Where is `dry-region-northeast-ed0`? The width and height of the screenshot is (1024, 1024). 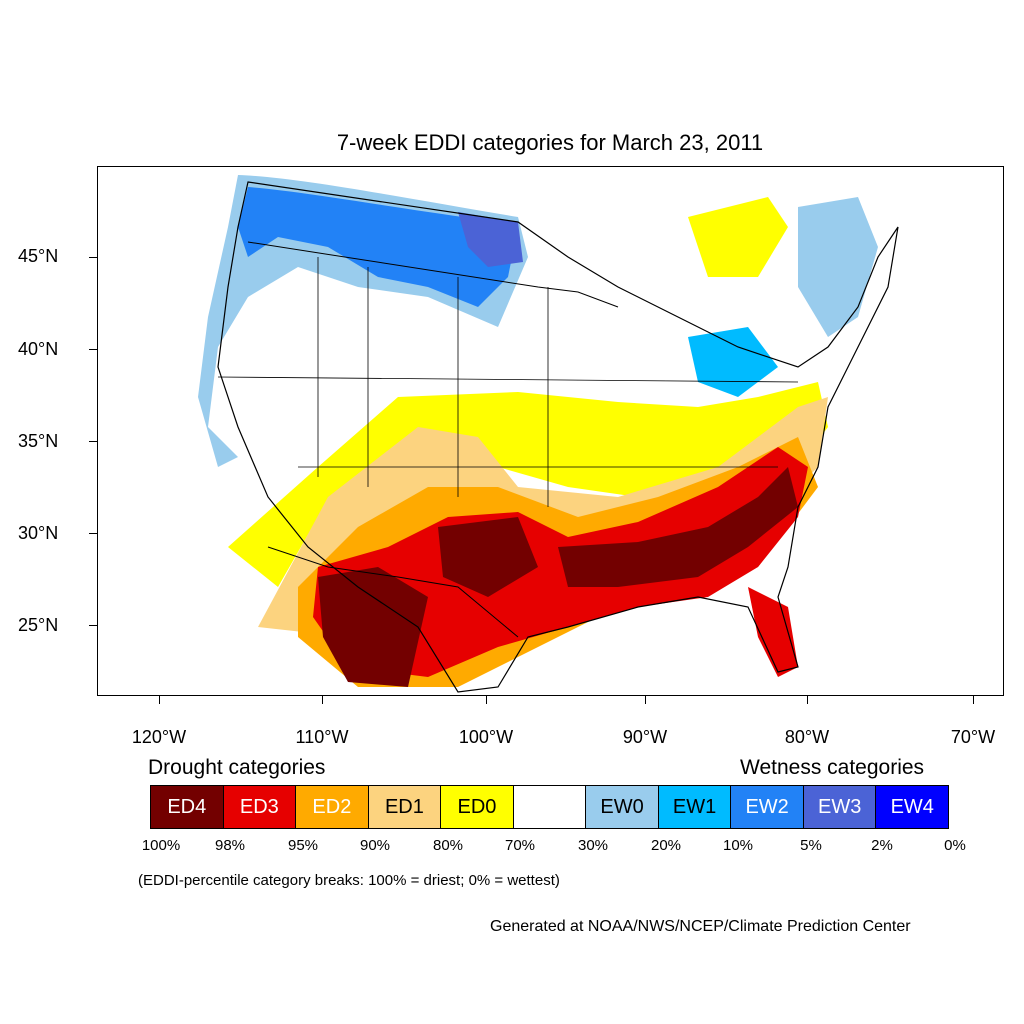 dry-region-northeast-ed0 is located at coordinates (738, 237).